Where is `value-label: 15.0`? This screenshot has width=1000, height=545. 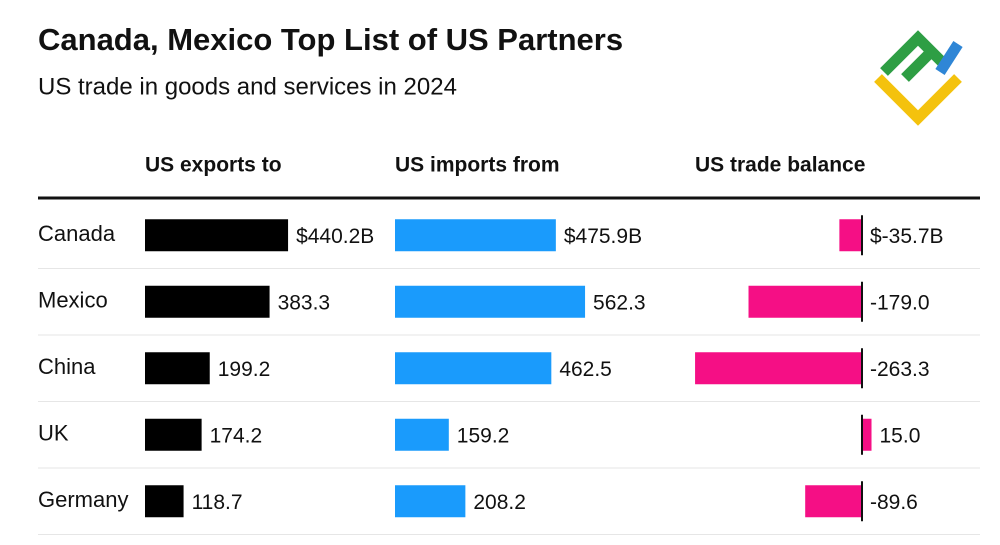 value-label: 15.0 is located at coordinates (900, 435).